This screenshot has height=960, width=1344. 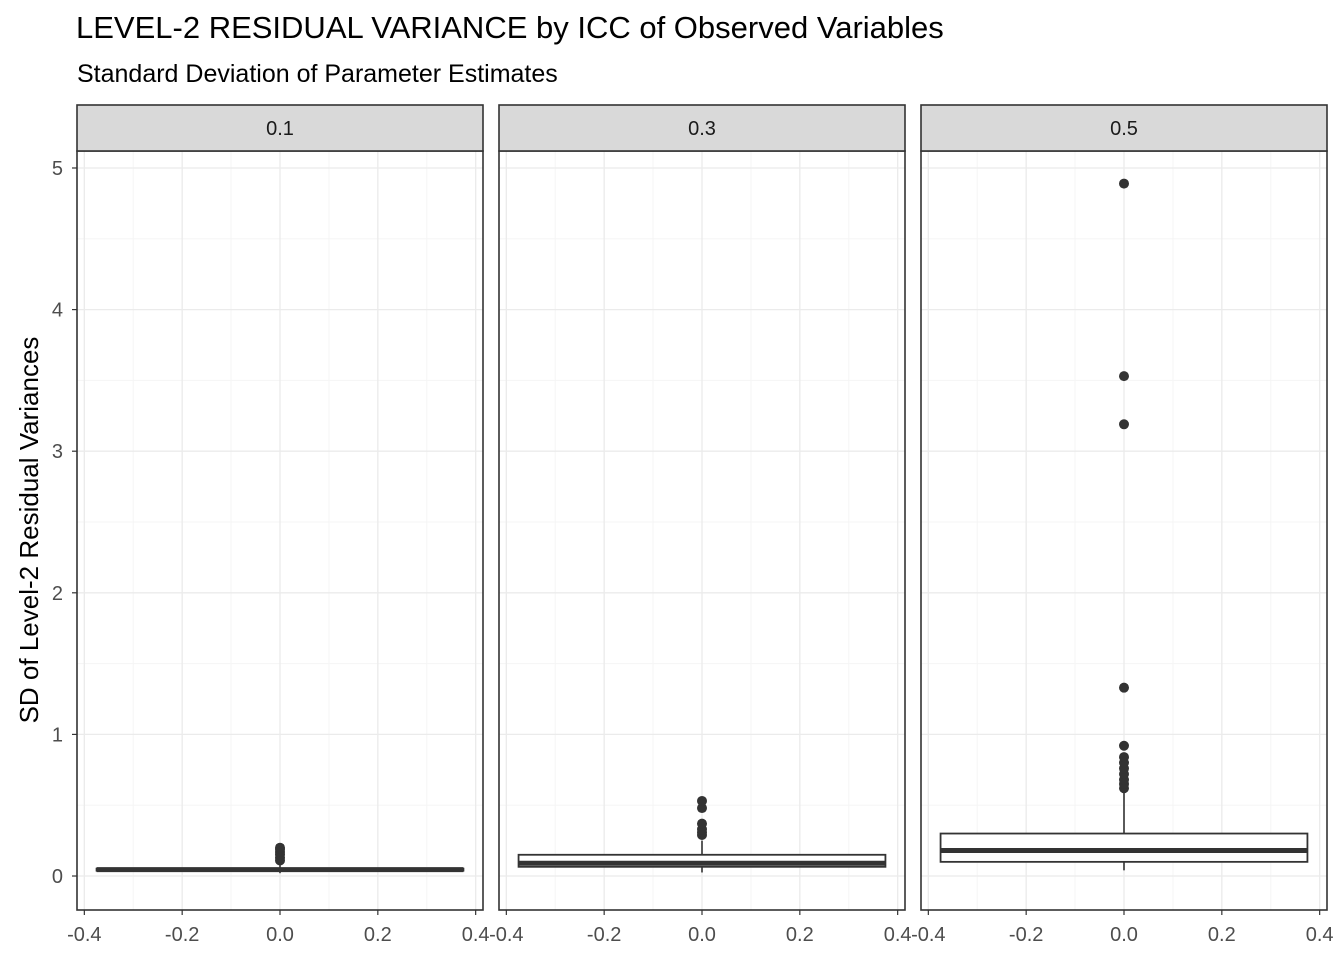 What do you see at coordinates (57, 169) in the screenshot?
I see `y-tick-label: 5` at bounding box center [57, 169].